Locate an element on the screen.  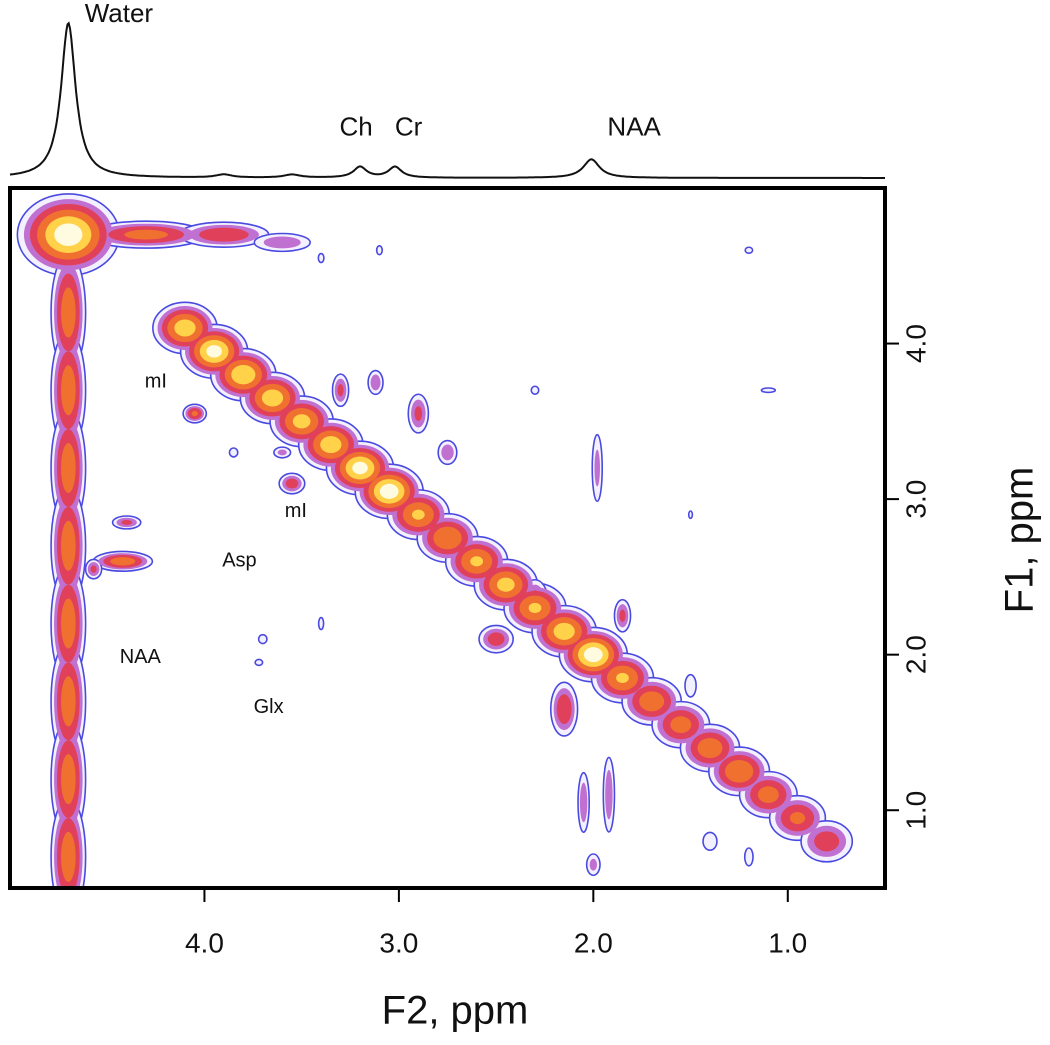
x-tick-label: 3.0 is located at coordinates (398, 942).